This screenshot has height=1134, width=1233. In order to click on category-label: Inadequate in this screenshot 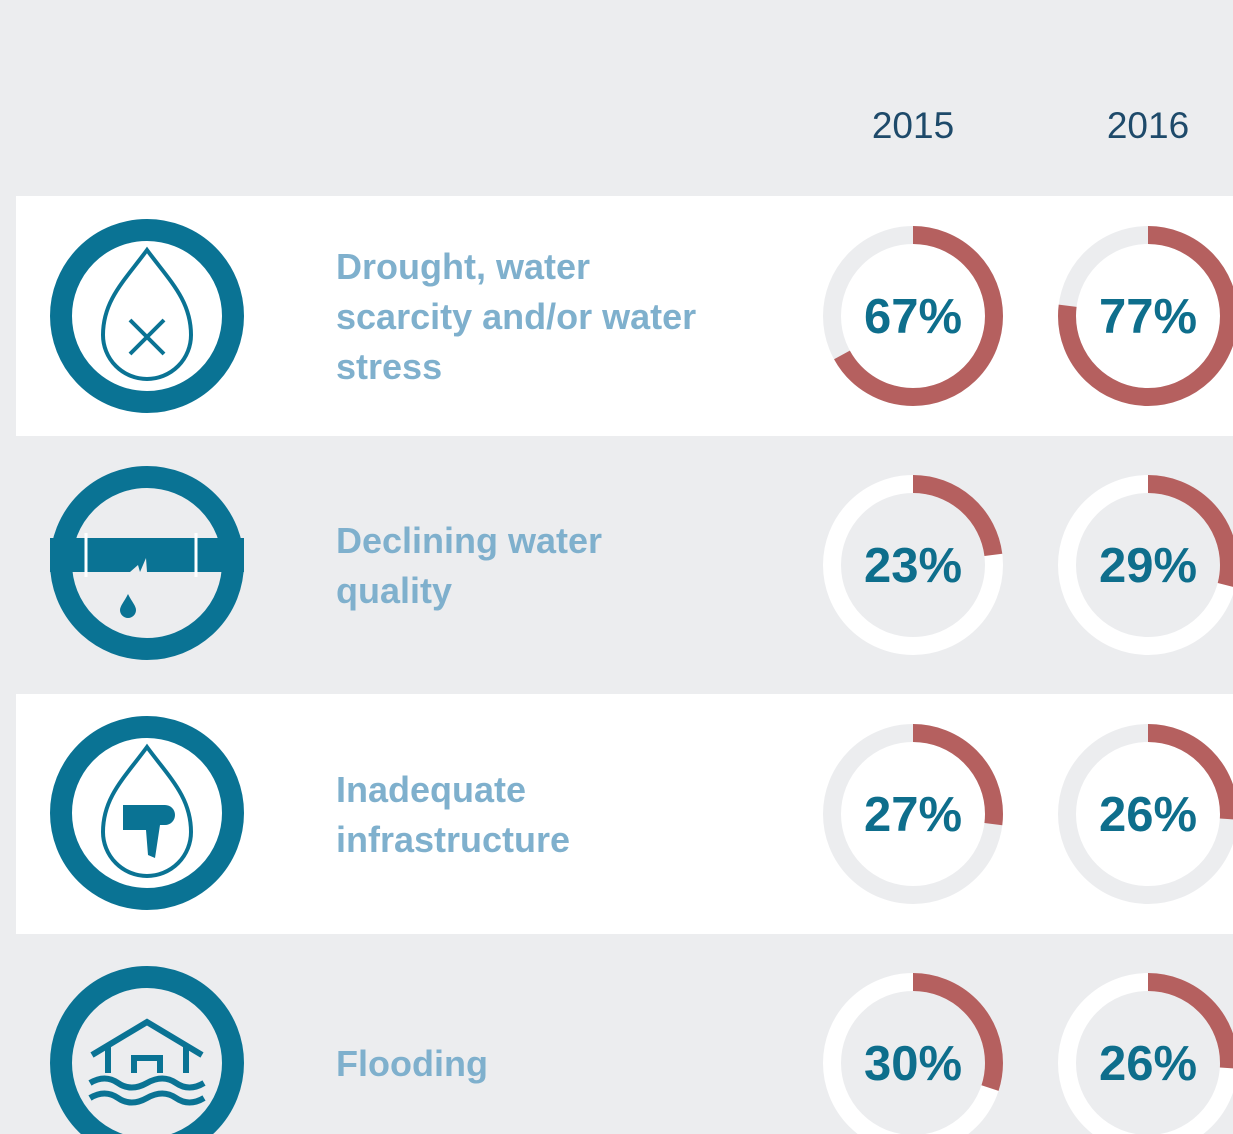, I will do `click(431, 789)`.